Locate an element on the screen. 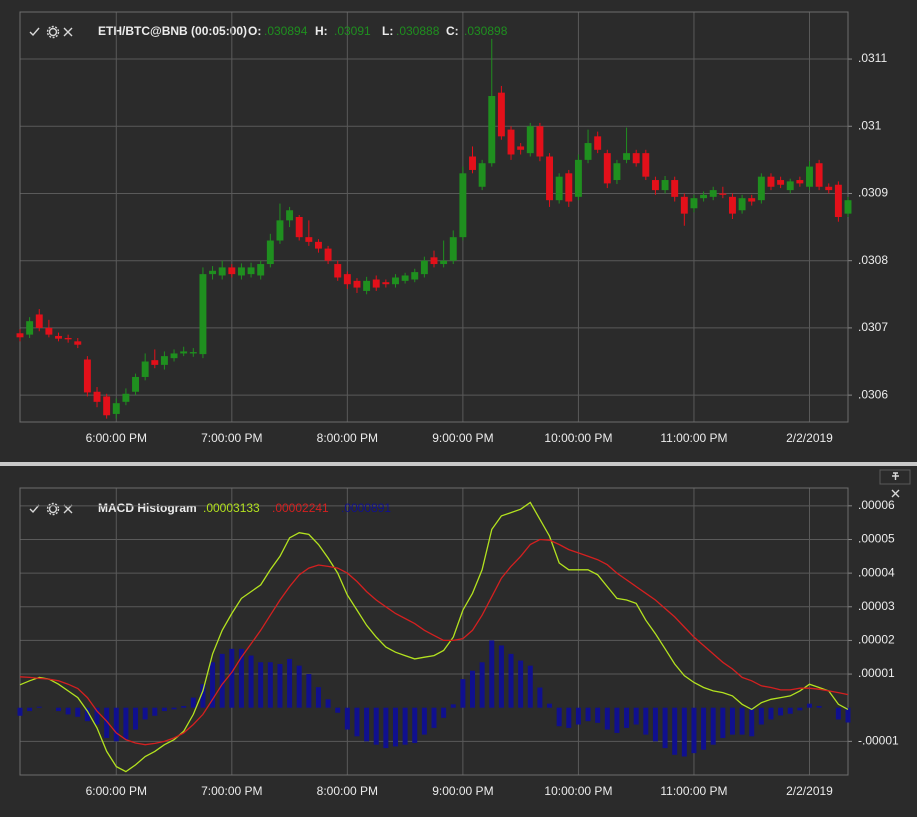  legend-entry: .00003133 is located at coordinates (231, 508).